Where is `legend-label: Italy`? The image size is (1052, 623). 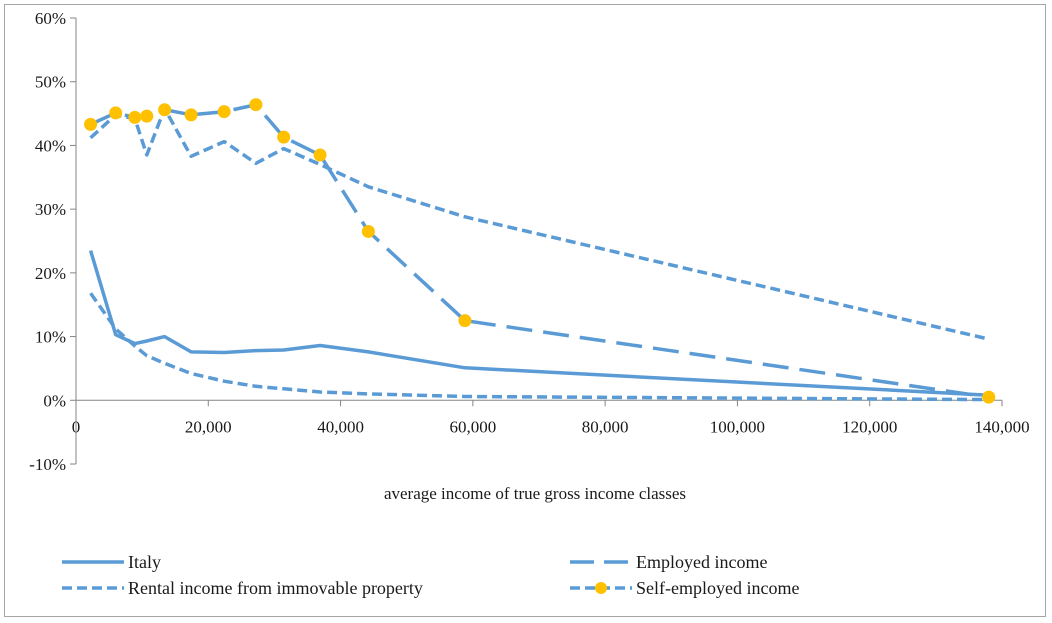 legend-label: Italy is located at coordinates (144, 562).